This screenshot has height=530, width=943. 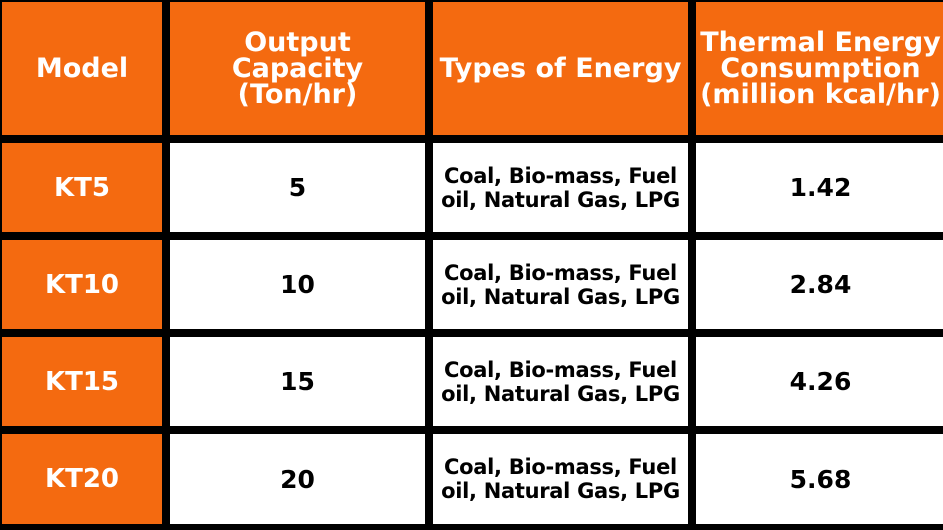 What do you see at coordinates (560, 491) in the screenshot?
I see `row-4-energy-line-2: oil, Natural Gas, LPG` at bounding box center [560, 491].